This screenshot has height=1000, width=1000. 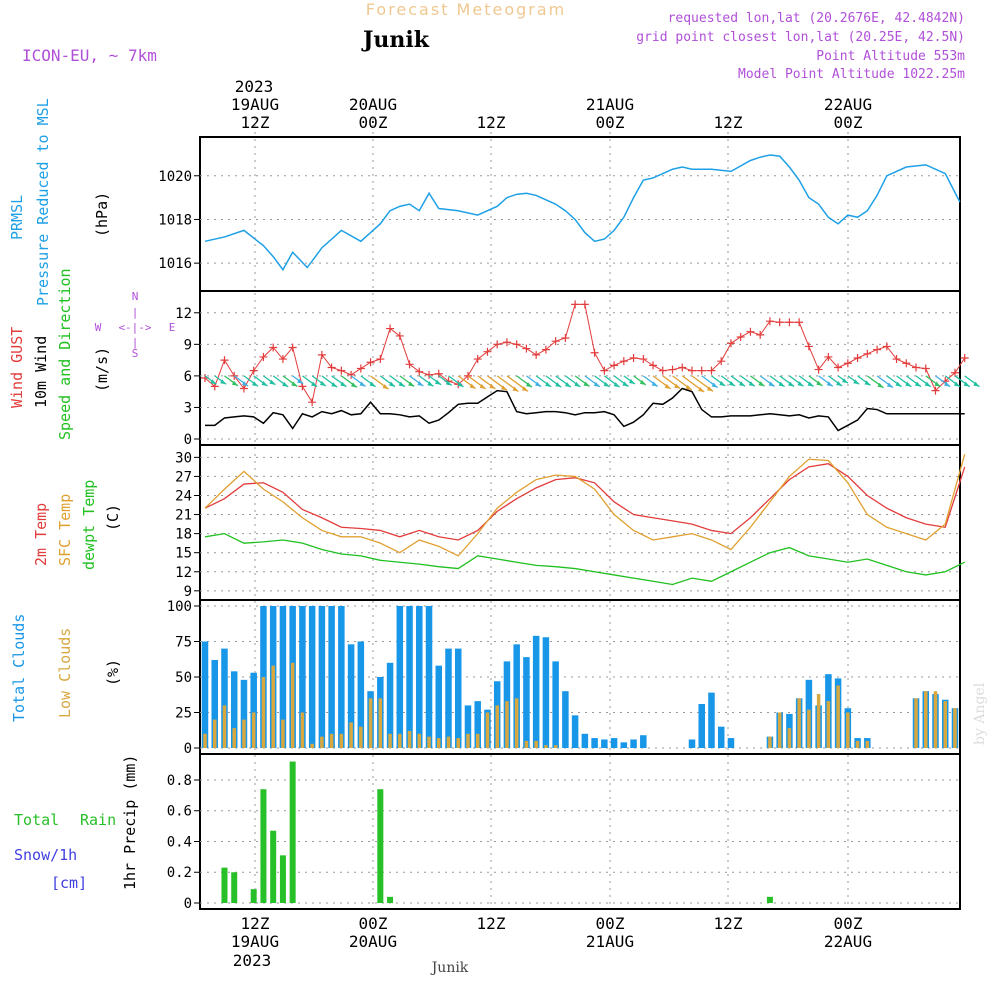 What do you see at coordinates (255, 104) in the screenshot?
I see `top-date-label: 19AUG` at bounding box center [255, 104].